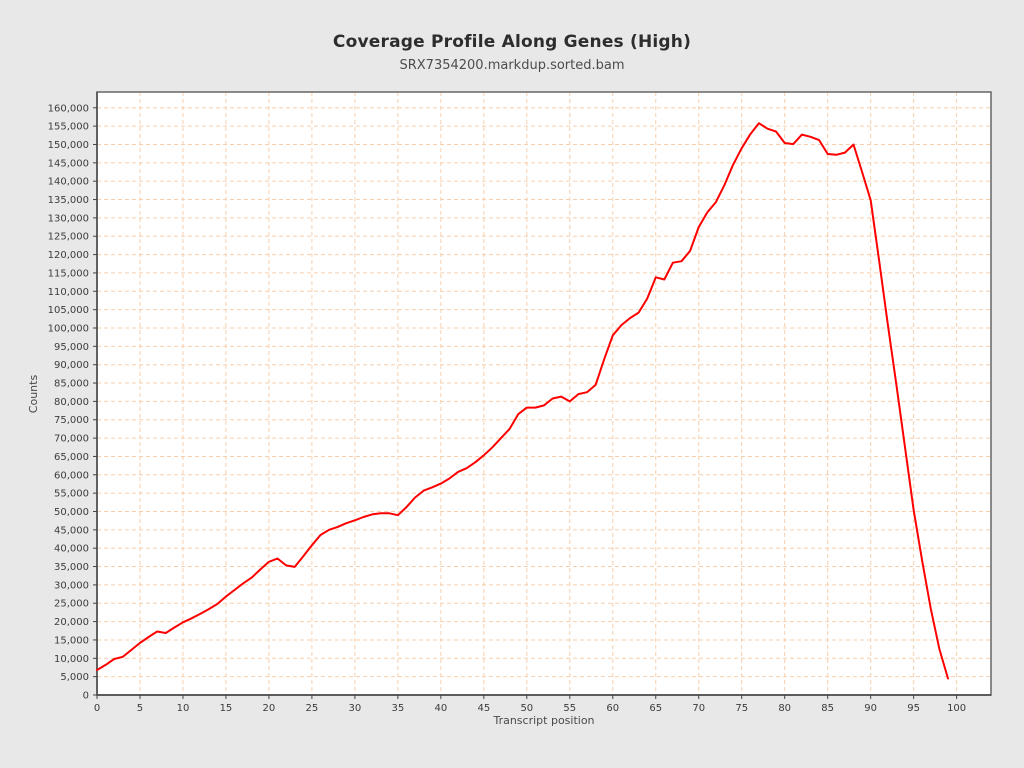 The height and width of the screenshot is (768, 1024). What do you see at coordinates (68, 145) in the screenshot?
I see `y-tick-label: 150,000` at bounding box center [68, 145].